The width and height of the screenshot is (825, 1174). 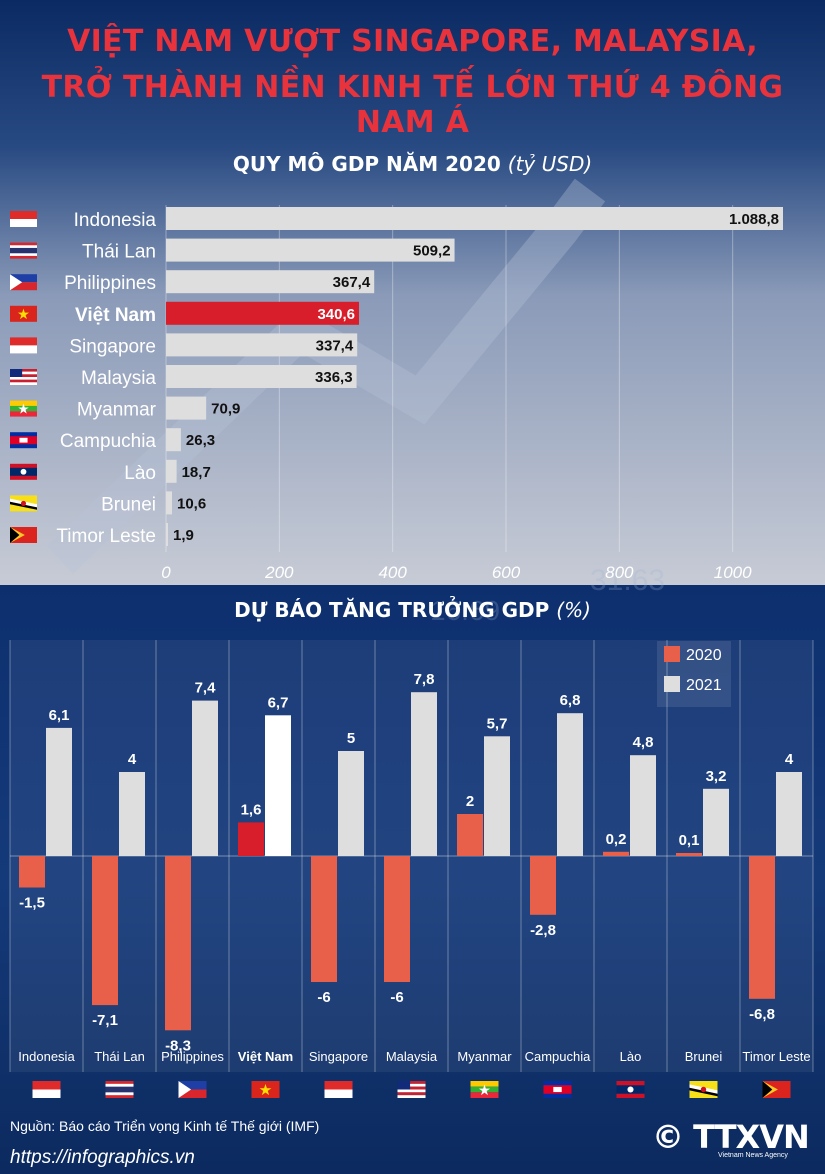 What do you see at coordinates (672, 684) in the screenshot?
I see `legend-swatch-2021` at bounding box center [672, 684].